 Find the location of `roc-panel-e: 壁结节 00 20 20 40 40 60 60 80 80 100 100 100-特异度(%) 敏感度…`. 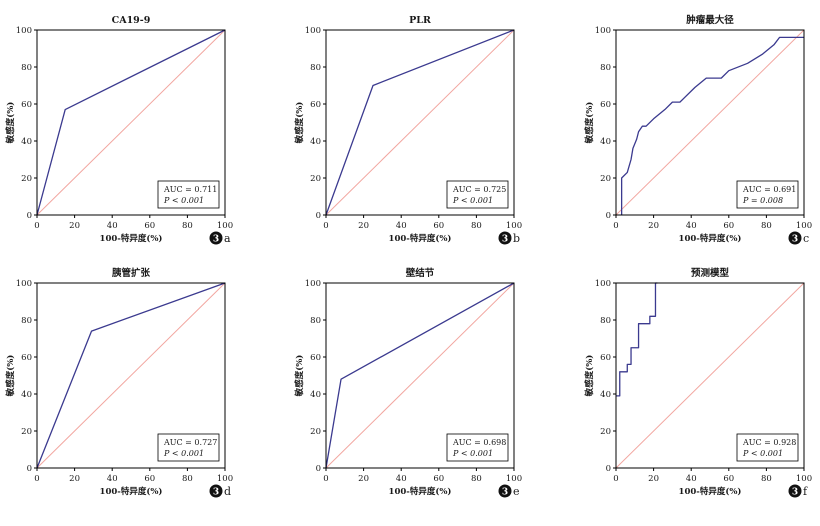

roc-panel-e: 壁结节 00 20 20 40 40 60 60 80 80 100 100 100-特异度(%) 敏感度… is located at coordinates (408, 382).